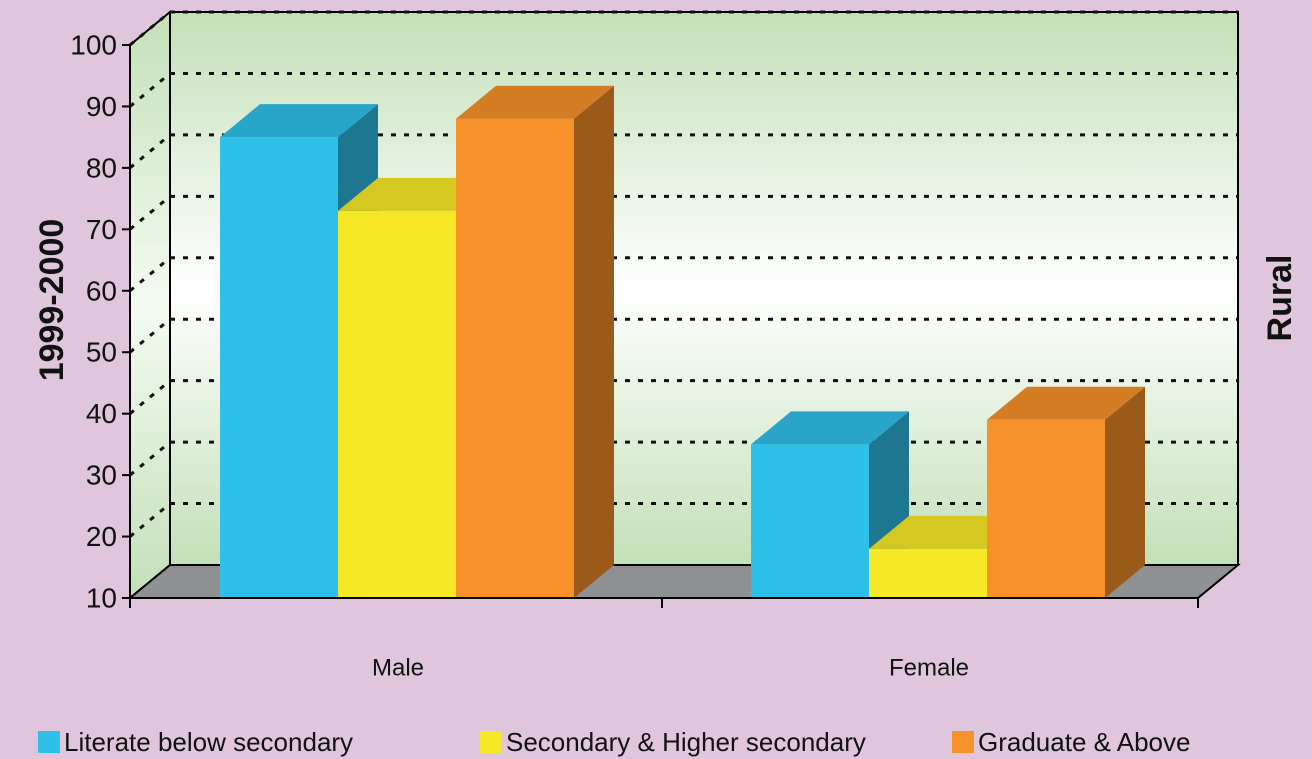  I want to click on y-axis-label: 1999-2000, so click(52, 300).